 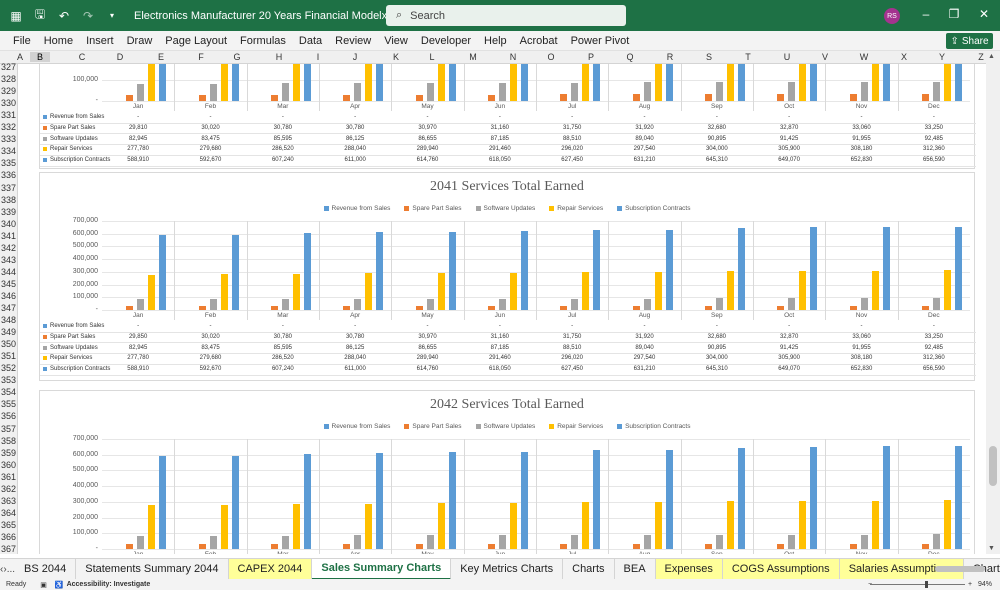 I want to click on customize-toolbar-icon: ▾, so click(x=111, y=15).